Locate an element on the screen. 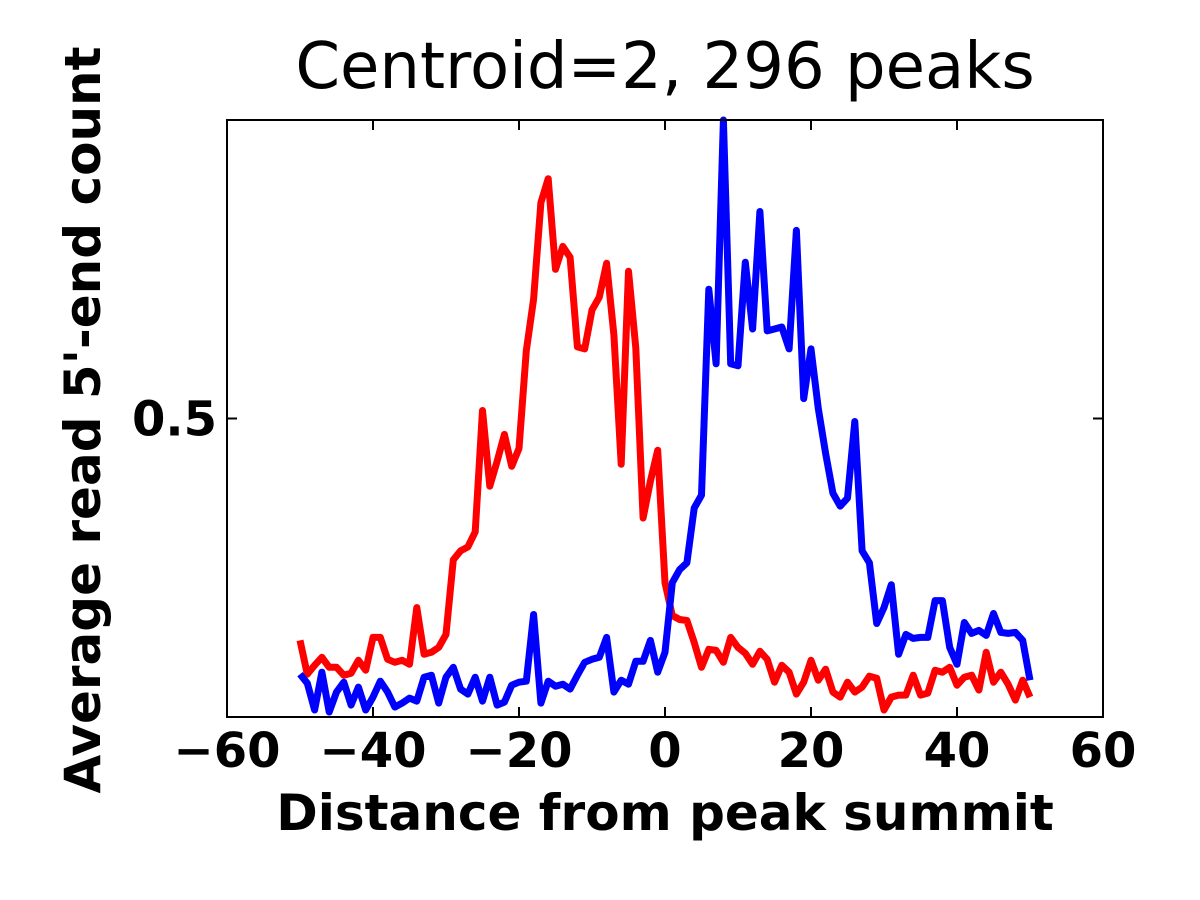 The width and height of the screenshot is (1200, 900). x-tick-label: 60 is located at coordinates (1103, 751).